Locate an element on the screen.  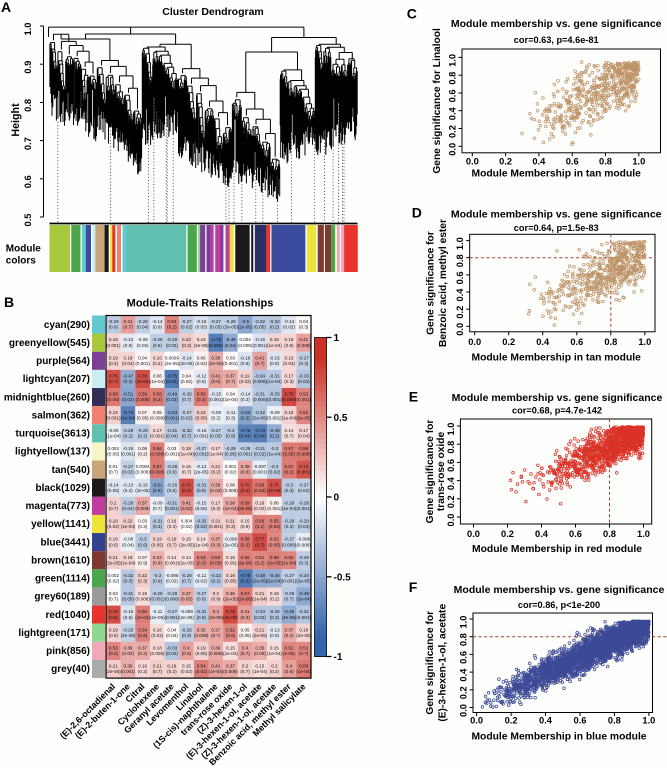
svg-text: -0.16 is located at coordinates (245, 357).